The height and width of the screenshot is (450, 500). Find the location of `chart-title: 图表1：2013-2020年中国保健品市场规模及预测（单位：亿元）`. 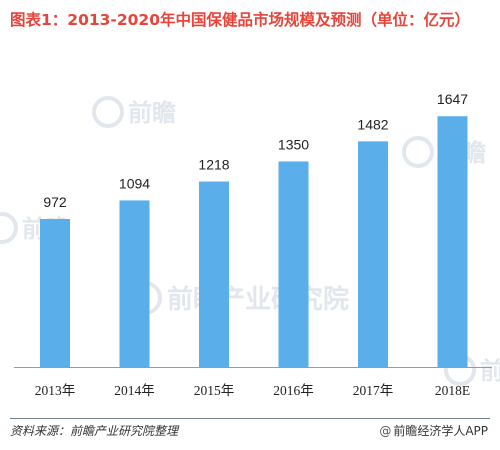

chart-title: 图表1：2013-2020年中国保健品市场规模及预测（单位：亿元） is located at coordinates (240, 20).